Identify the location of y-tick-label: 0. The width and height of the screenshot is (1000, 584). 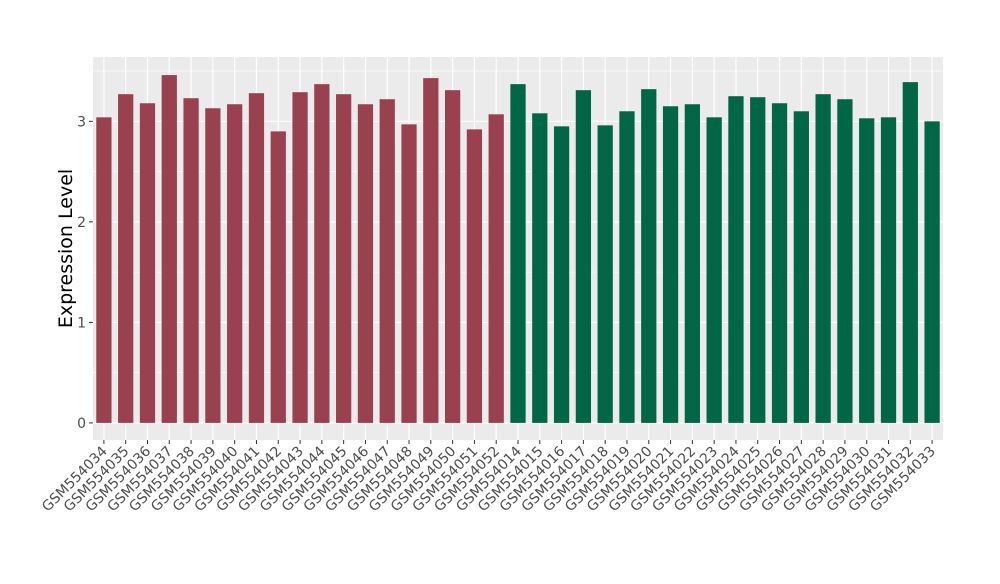
(81, 424).